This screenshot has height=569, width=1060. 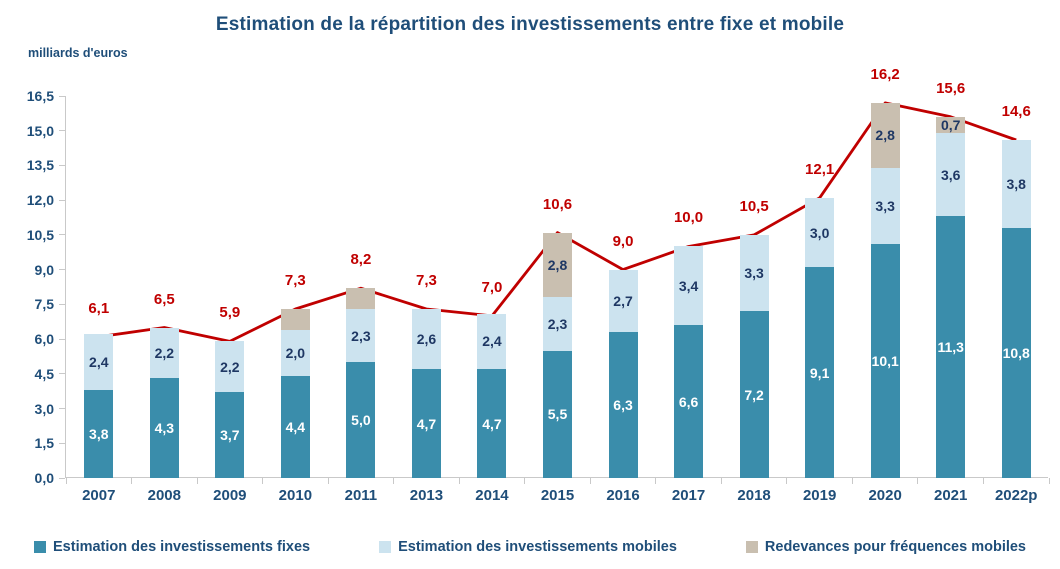 I want to click on bar-segment-mobile-2022p, so click(x=1016, y=183).